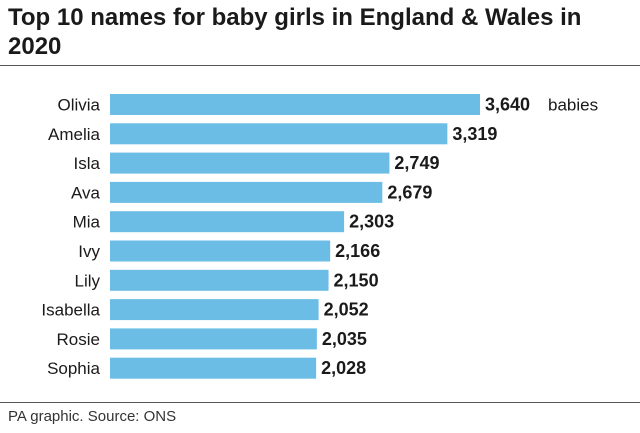 Image resolution: width=640 pixels, height=433 pixels. What do you see at coordinates (86, 192) in the screenshot?
I see `category-label: Ava` at bounding box center [86, 192].